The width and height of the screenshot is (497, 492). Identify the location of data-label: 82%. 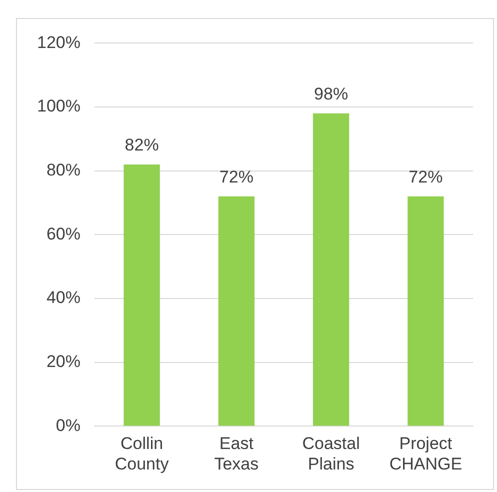
(141, 145).